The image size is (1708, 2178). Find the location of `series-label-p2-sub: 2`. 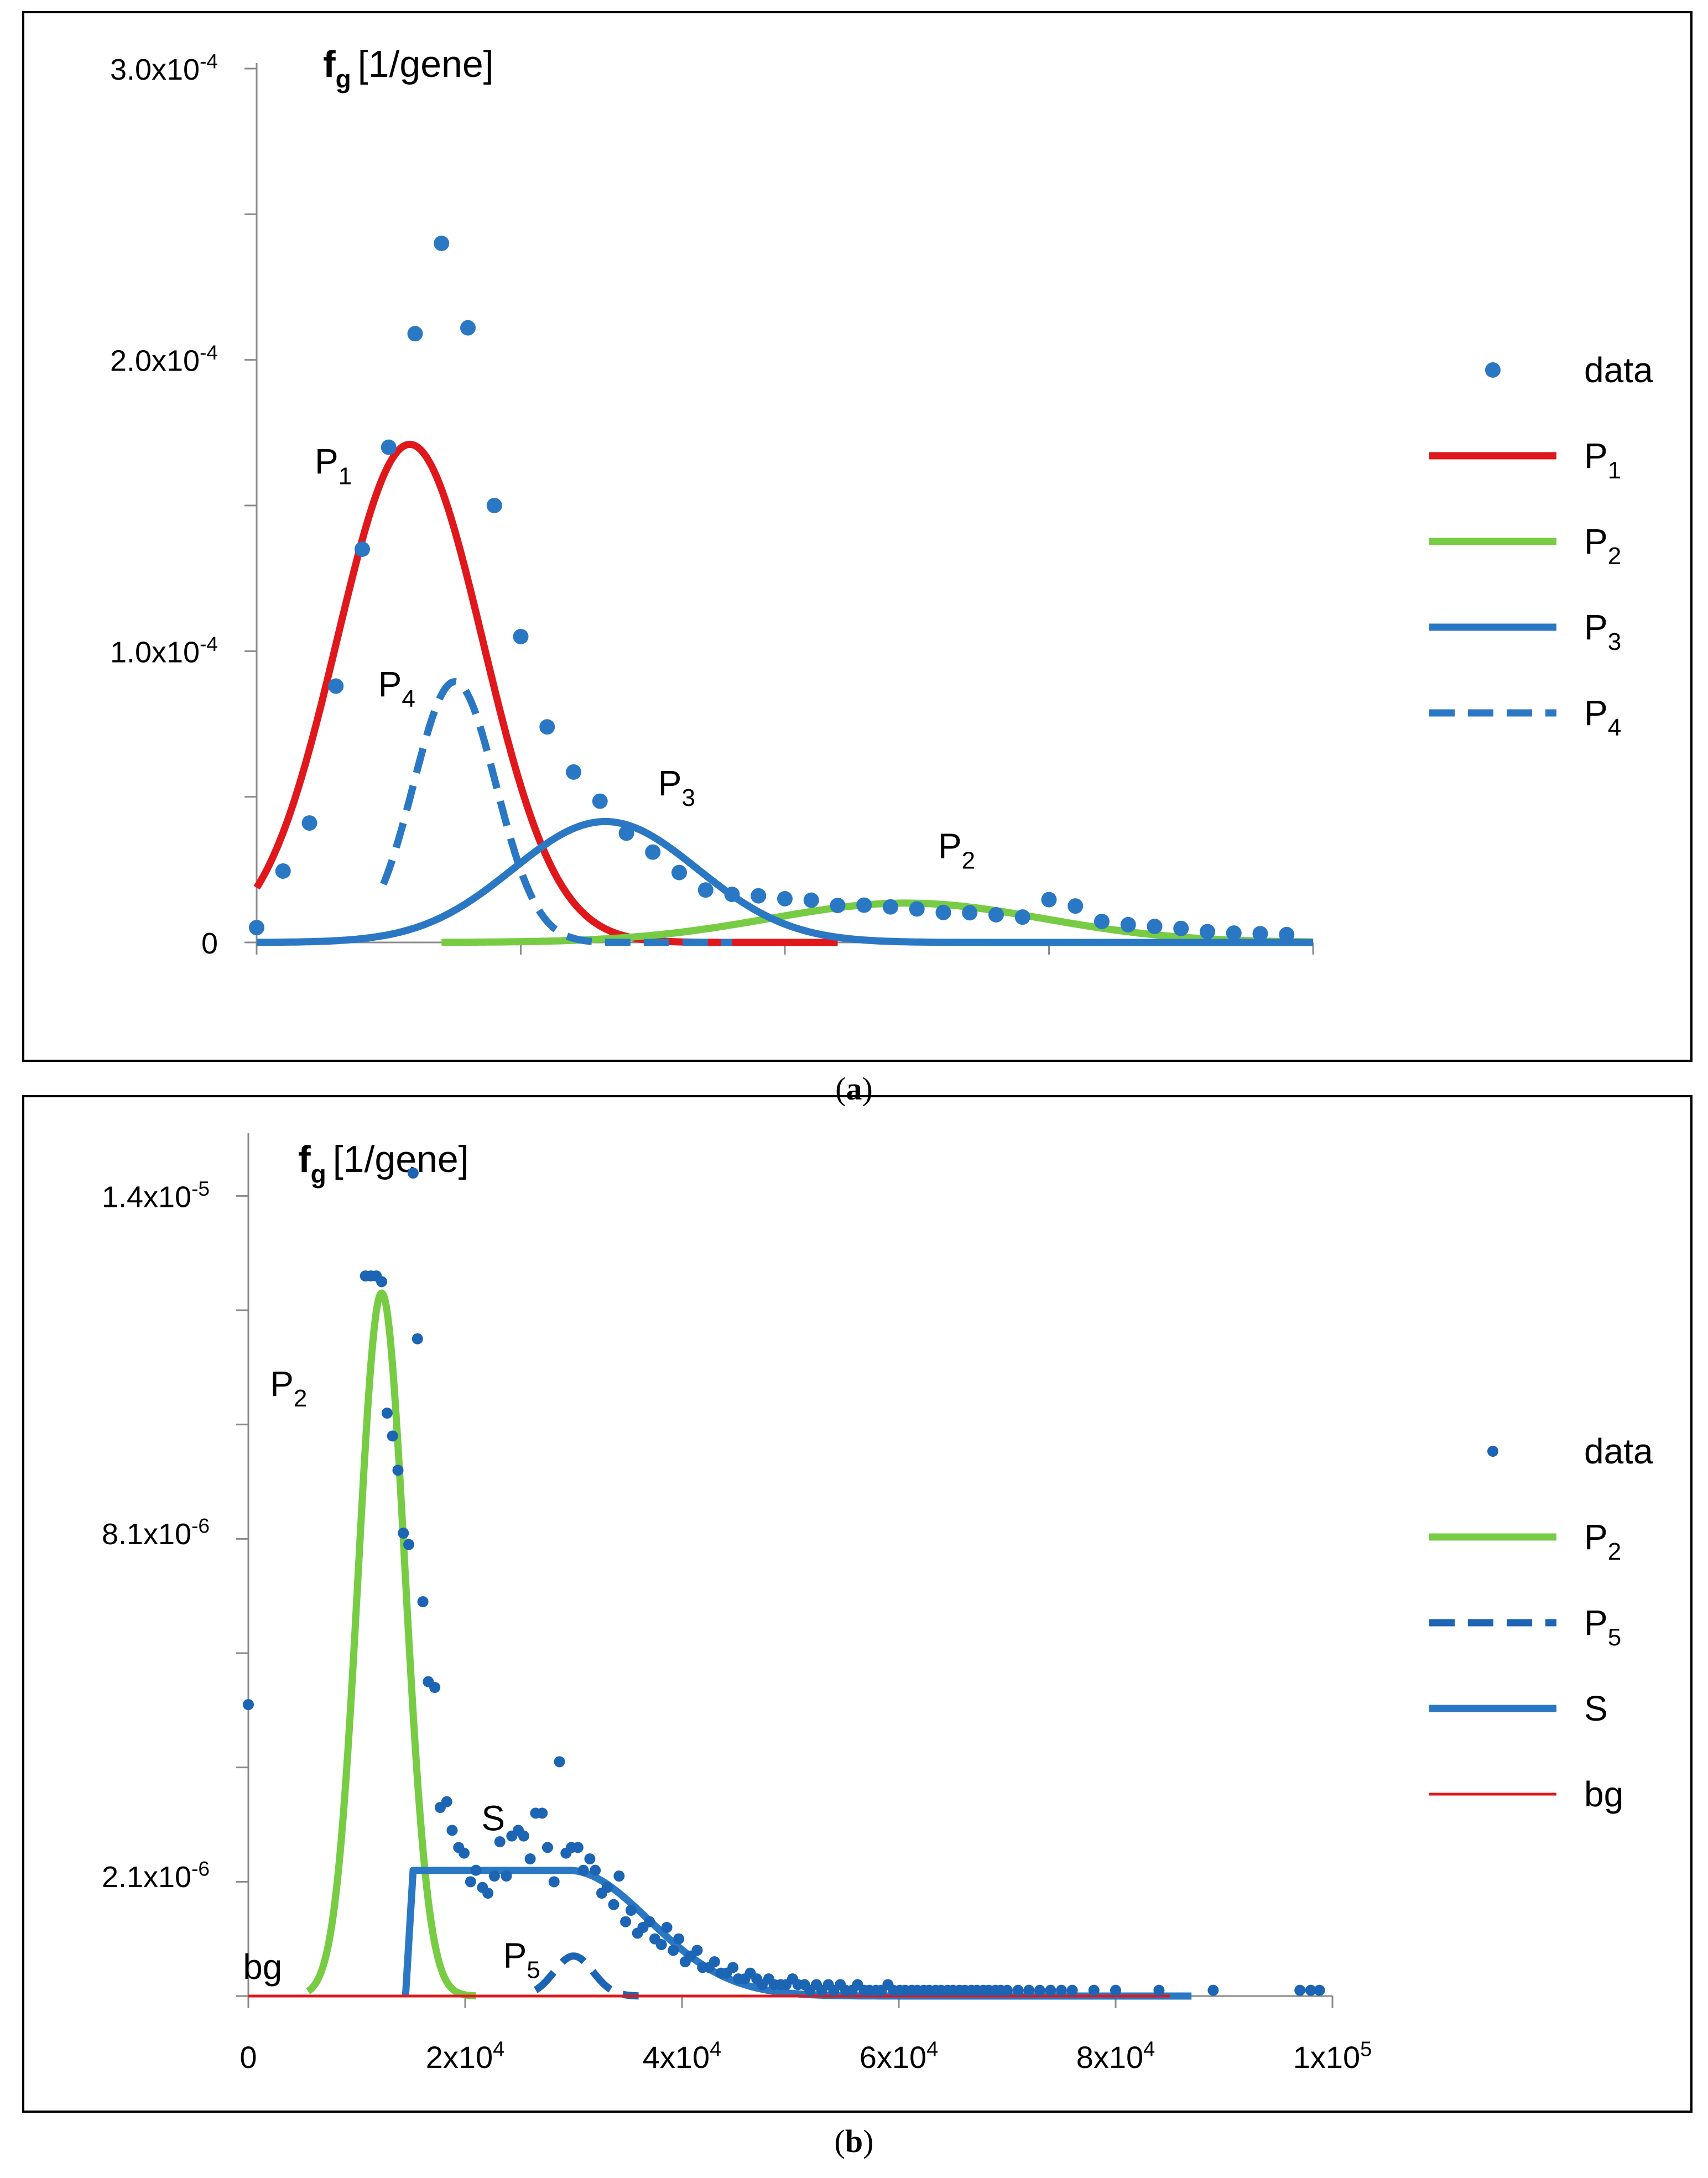

series-label-p2-sub: 2 is located at coordinates (300, 1398).